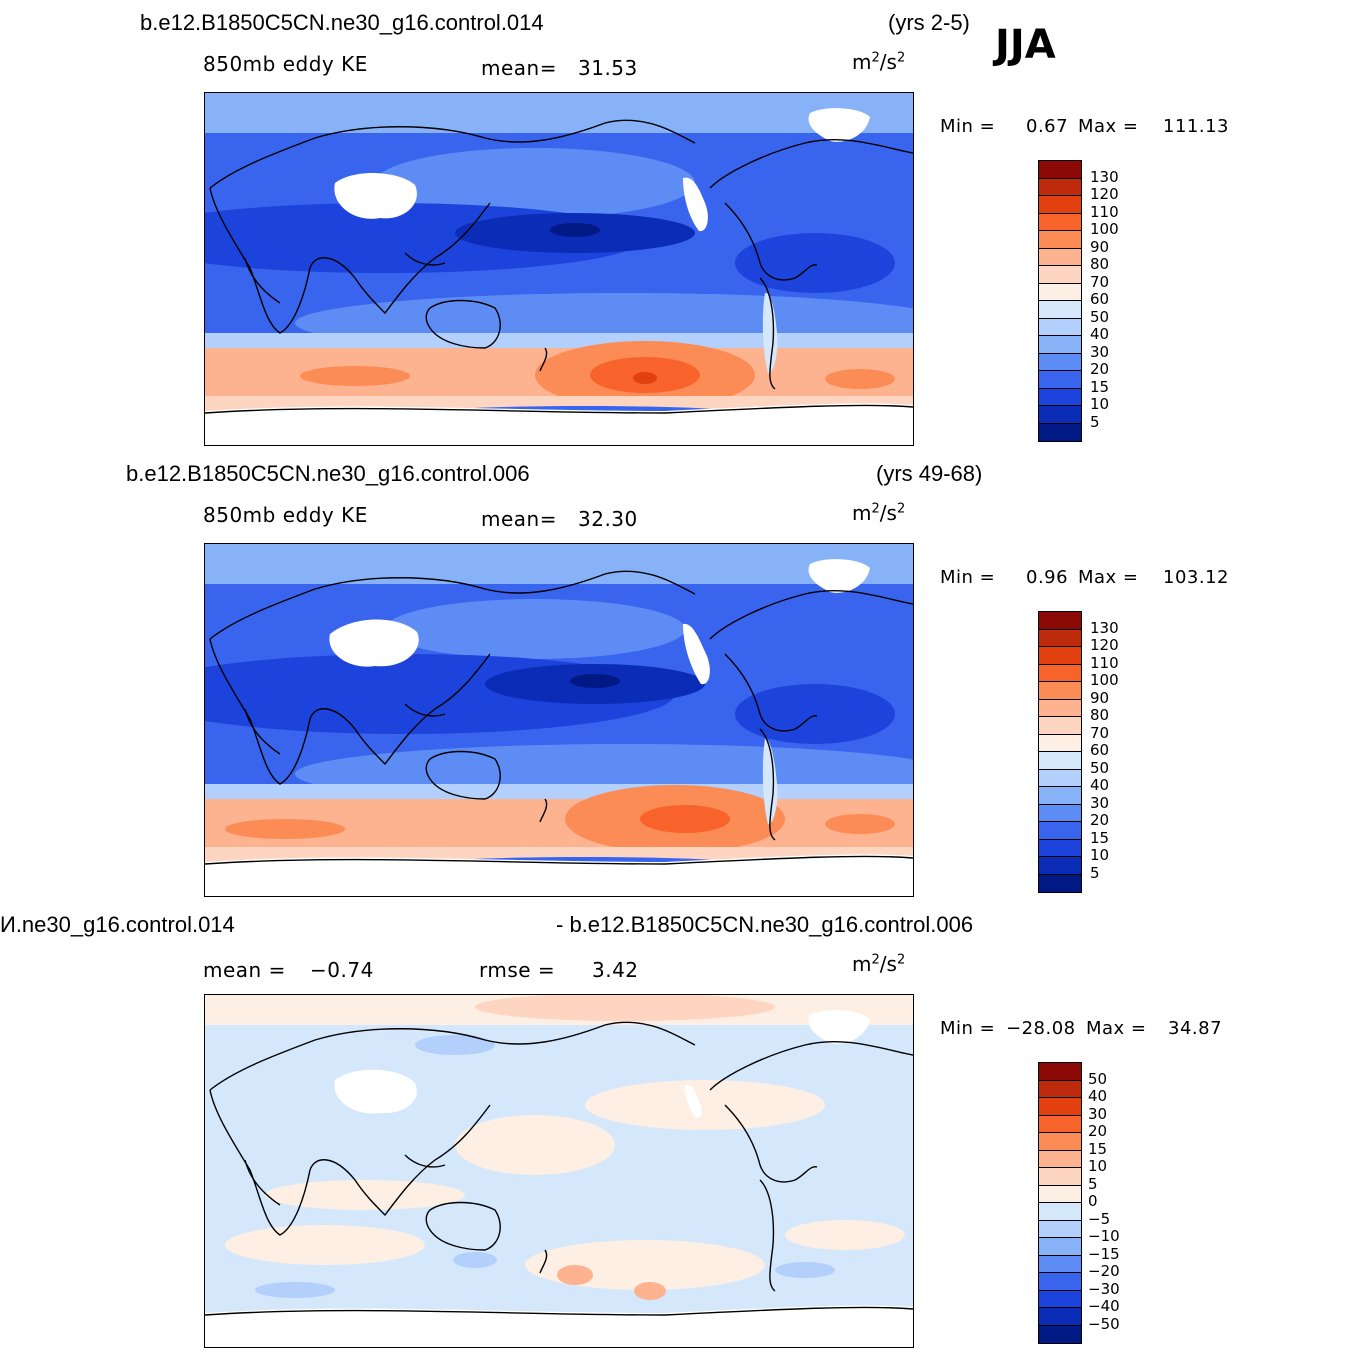 The height and width of the screenshot is (1363, 1364). Describe the element at coordinates (1196, 126) in the screenshot. I see `panel1-max-value: 111.13` at that location.